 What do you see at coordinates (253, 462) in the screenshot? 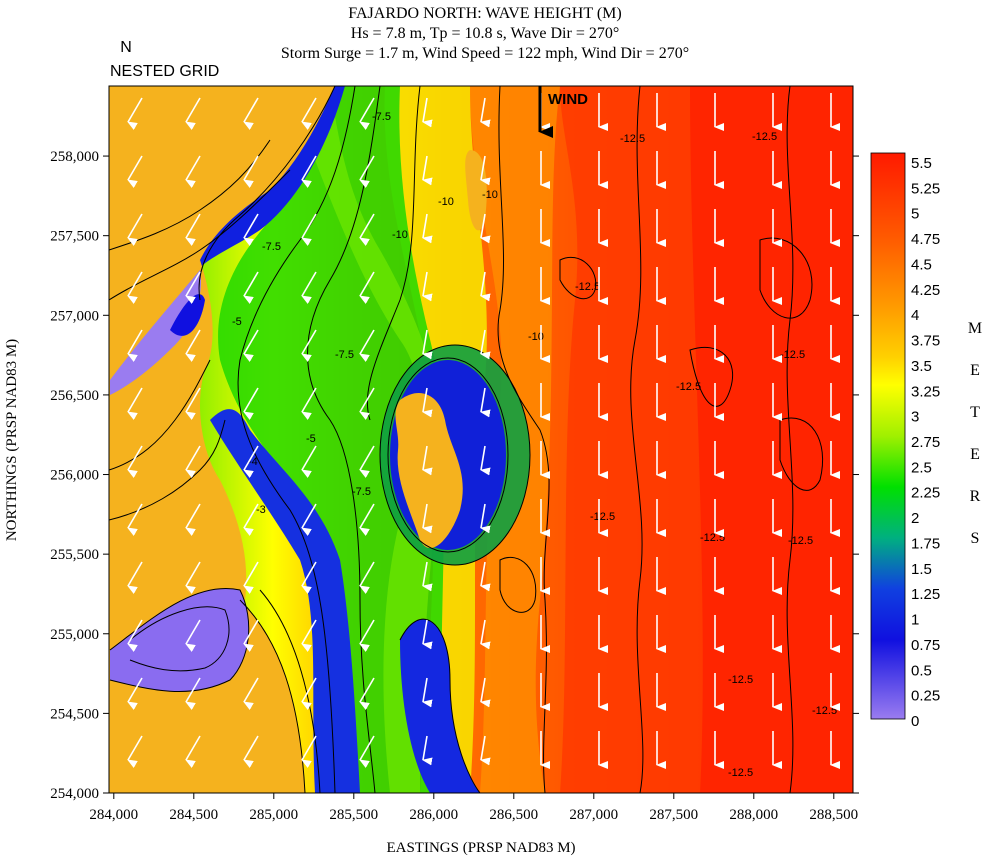
I see `contour-label: -4` at bounding box center [253, 462].